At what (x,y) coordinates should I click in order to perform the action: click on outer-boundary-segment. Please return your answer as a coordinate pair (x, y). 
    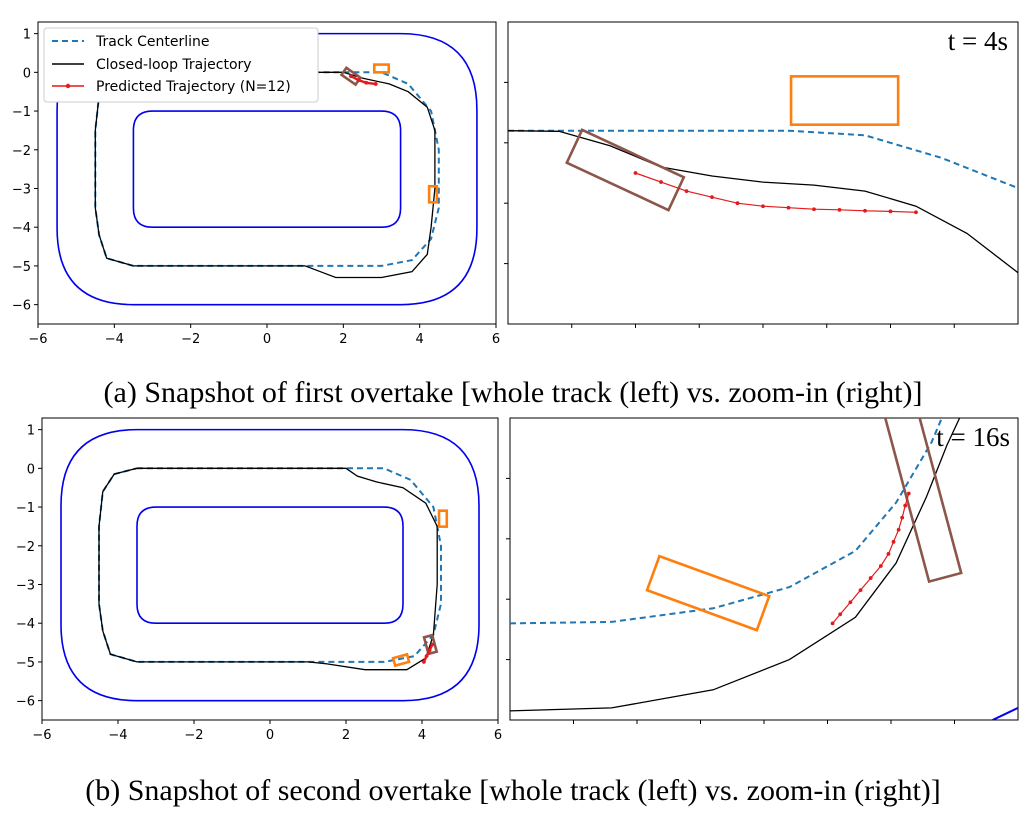
    Looking at the image, I should click on (1005, 713).